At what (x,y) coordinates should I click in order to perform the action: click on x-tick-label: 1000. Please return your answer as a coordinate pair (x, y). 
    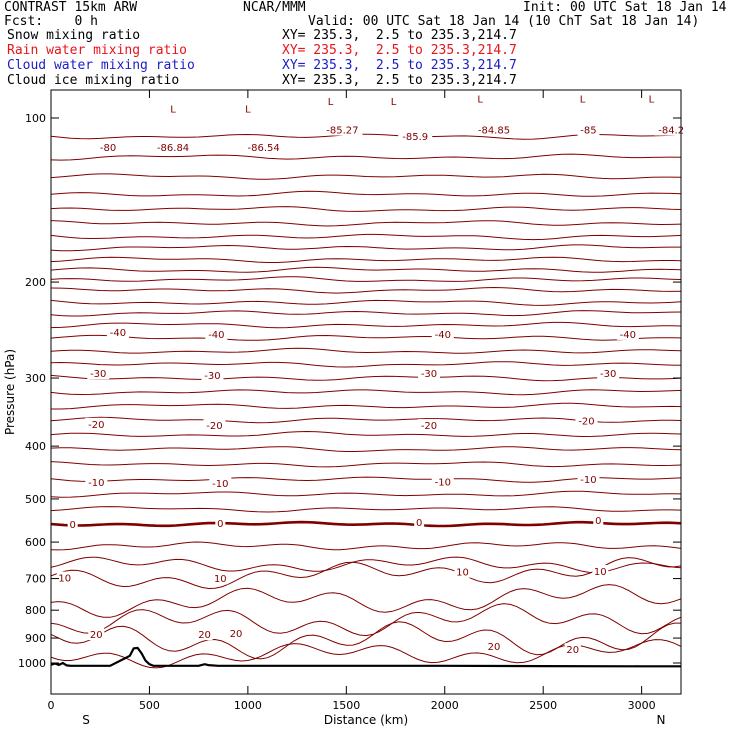
    Looking at the image, I should click on (248, 705).